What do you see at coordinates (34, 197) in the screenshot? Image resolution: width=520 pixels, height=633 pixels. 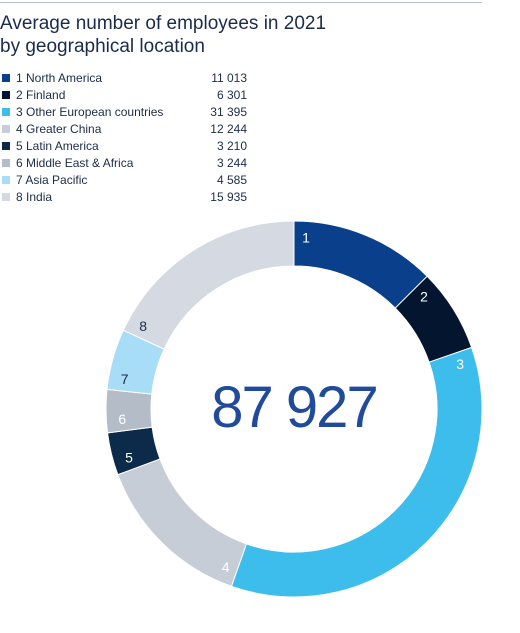 I see `legend-label: 8 India` at bounding box center [34, 197].